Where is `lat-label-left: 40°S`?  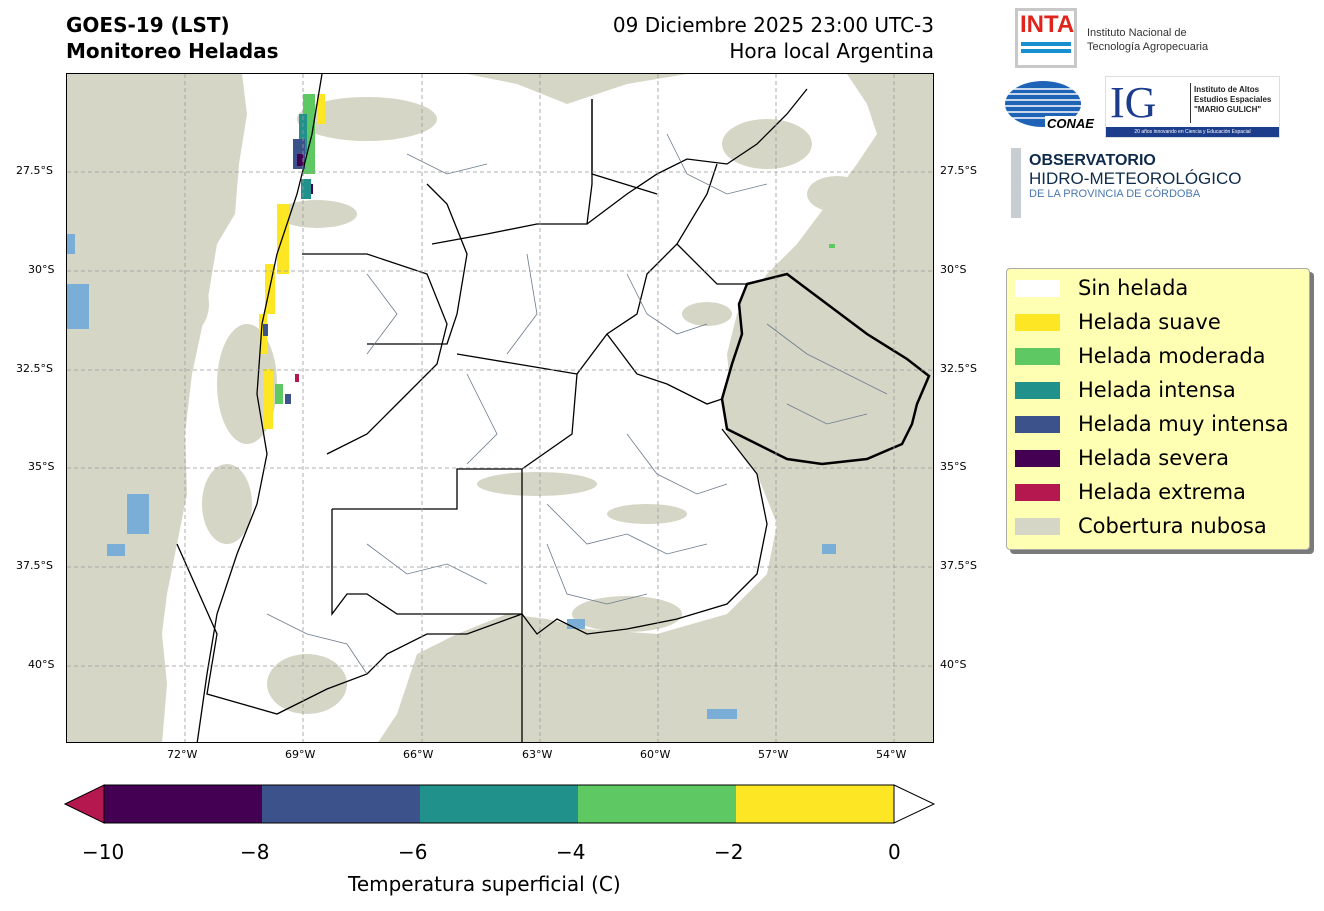 lat-label-left: 40°S is located at coordinates (41, 664).